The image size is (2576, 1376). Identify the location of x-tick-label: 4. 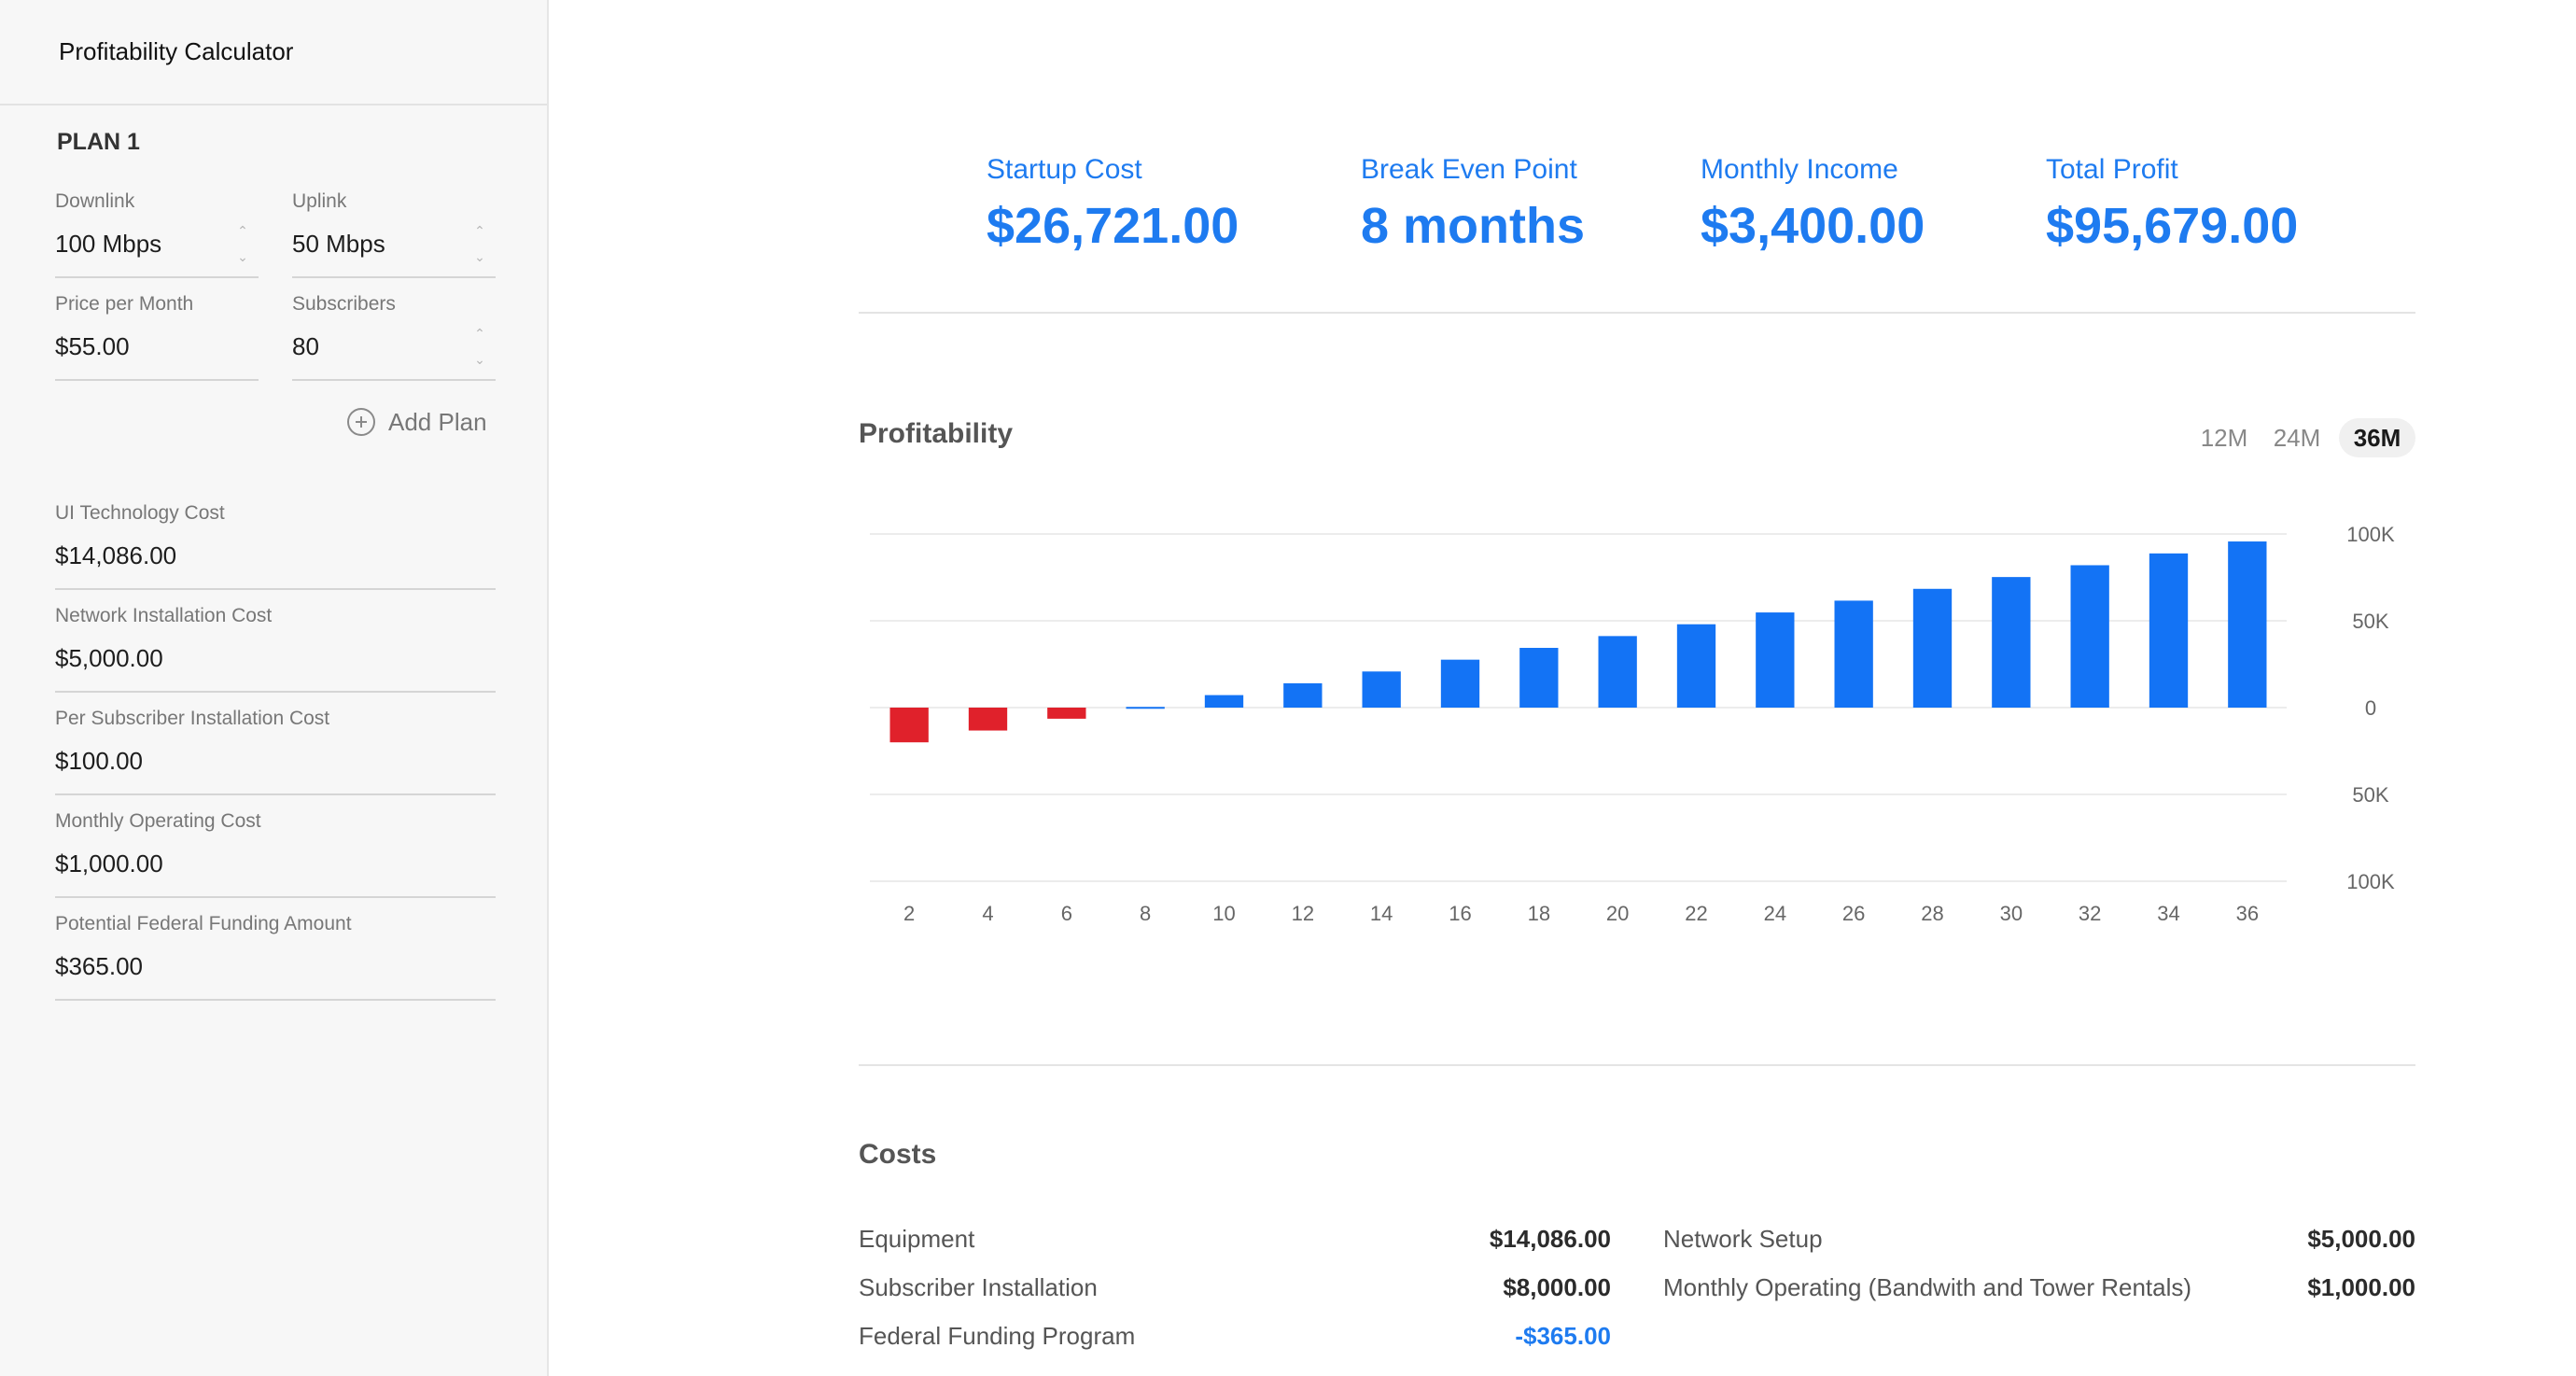
(987, 913).